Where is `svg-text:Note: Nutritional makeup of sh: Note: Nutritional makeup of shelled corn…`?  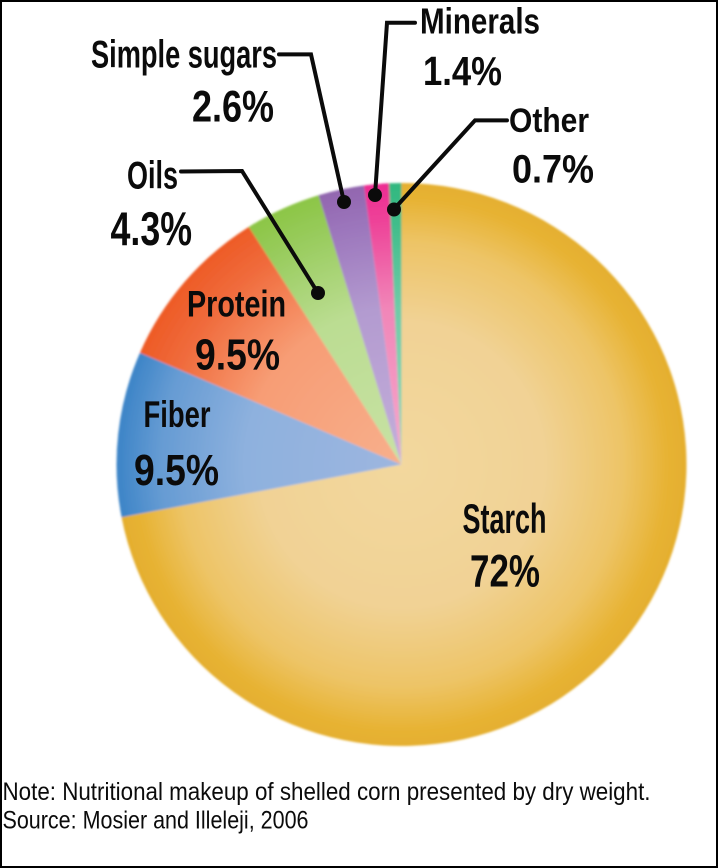
svg-text:Note: Nutritional makeup of sh: Note: Nutritional makeup of shelled corn… is located at coordinates (327, 792).